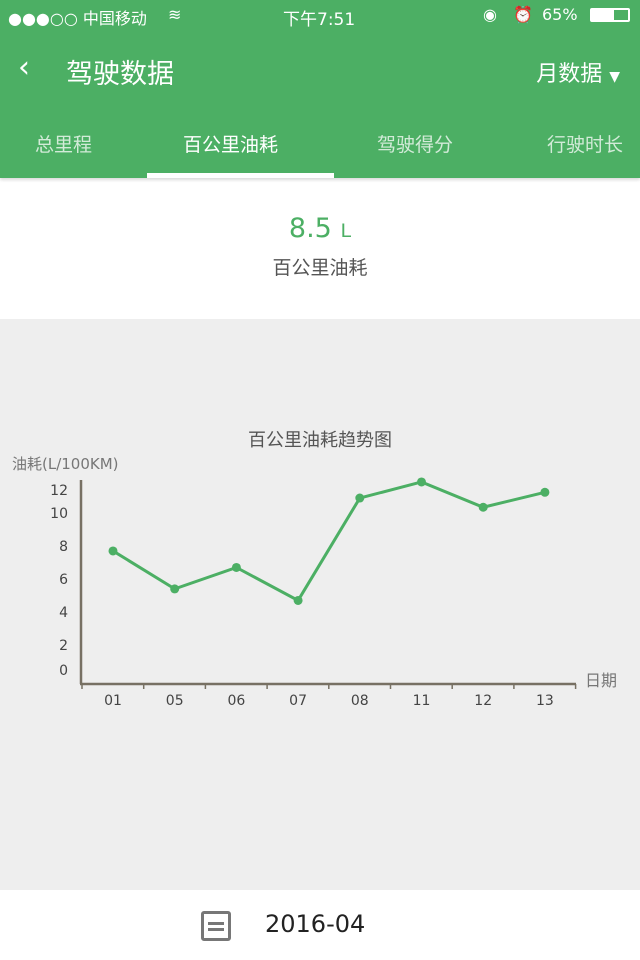 Image resolution: width=640 pixels, height=960 pixels. What do you see at coordinates (320, 268) in the screenshot?
I see `summary-label: 百公里油耗` at bounding box center [320, 268].